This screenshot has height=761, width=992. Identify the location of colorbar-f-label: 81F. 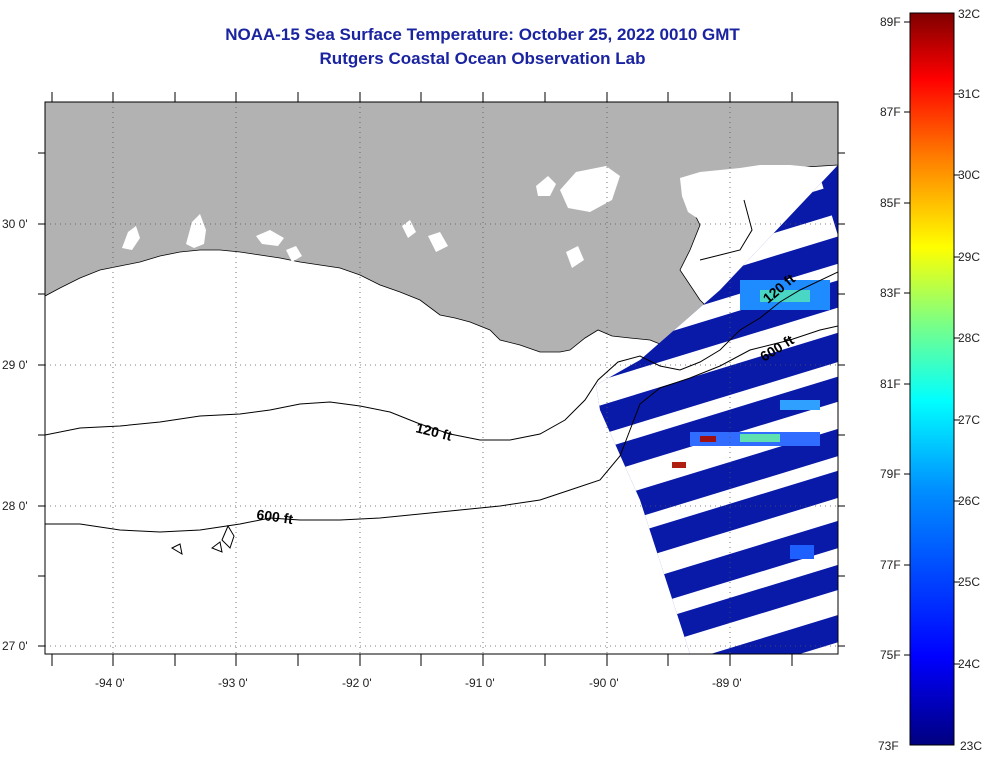
(890, 384).